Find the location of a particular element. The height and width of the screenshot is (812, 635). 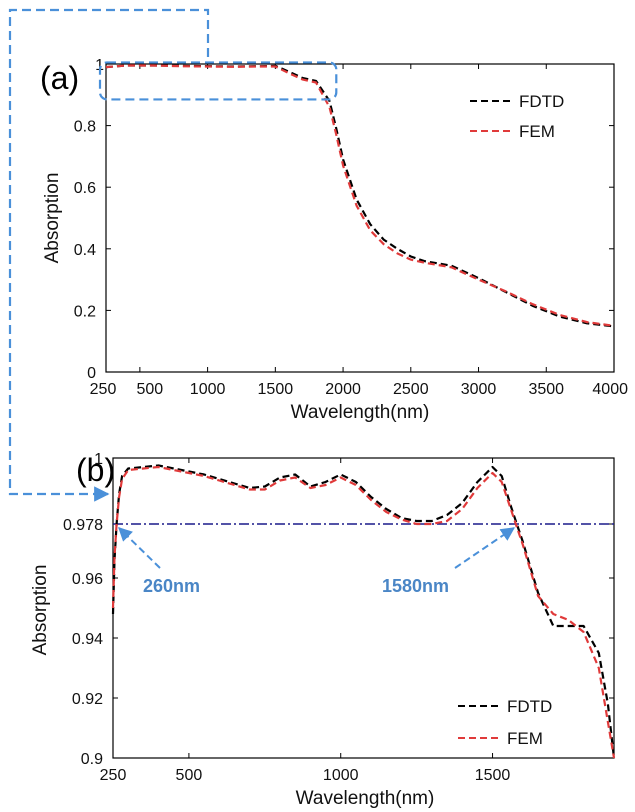

panel-a-y-axis-label: Absorption is located at coordinates (52, 218).